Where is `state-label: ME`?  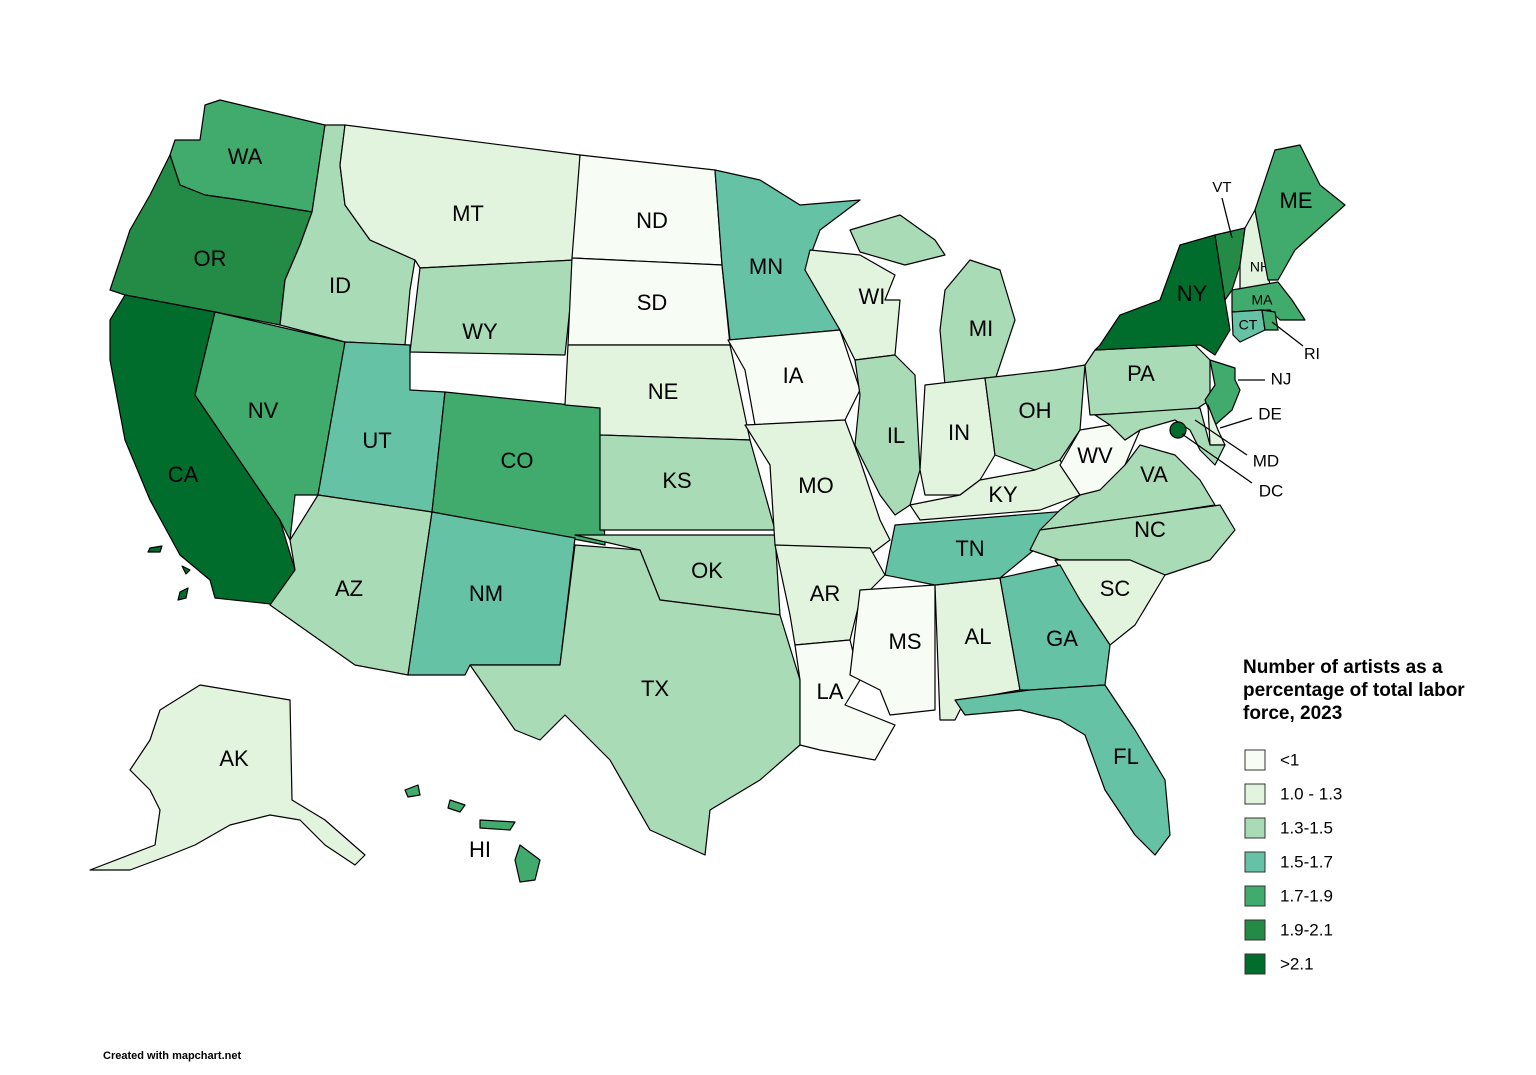
state-label: ME is located at coordinates (1296, 200).